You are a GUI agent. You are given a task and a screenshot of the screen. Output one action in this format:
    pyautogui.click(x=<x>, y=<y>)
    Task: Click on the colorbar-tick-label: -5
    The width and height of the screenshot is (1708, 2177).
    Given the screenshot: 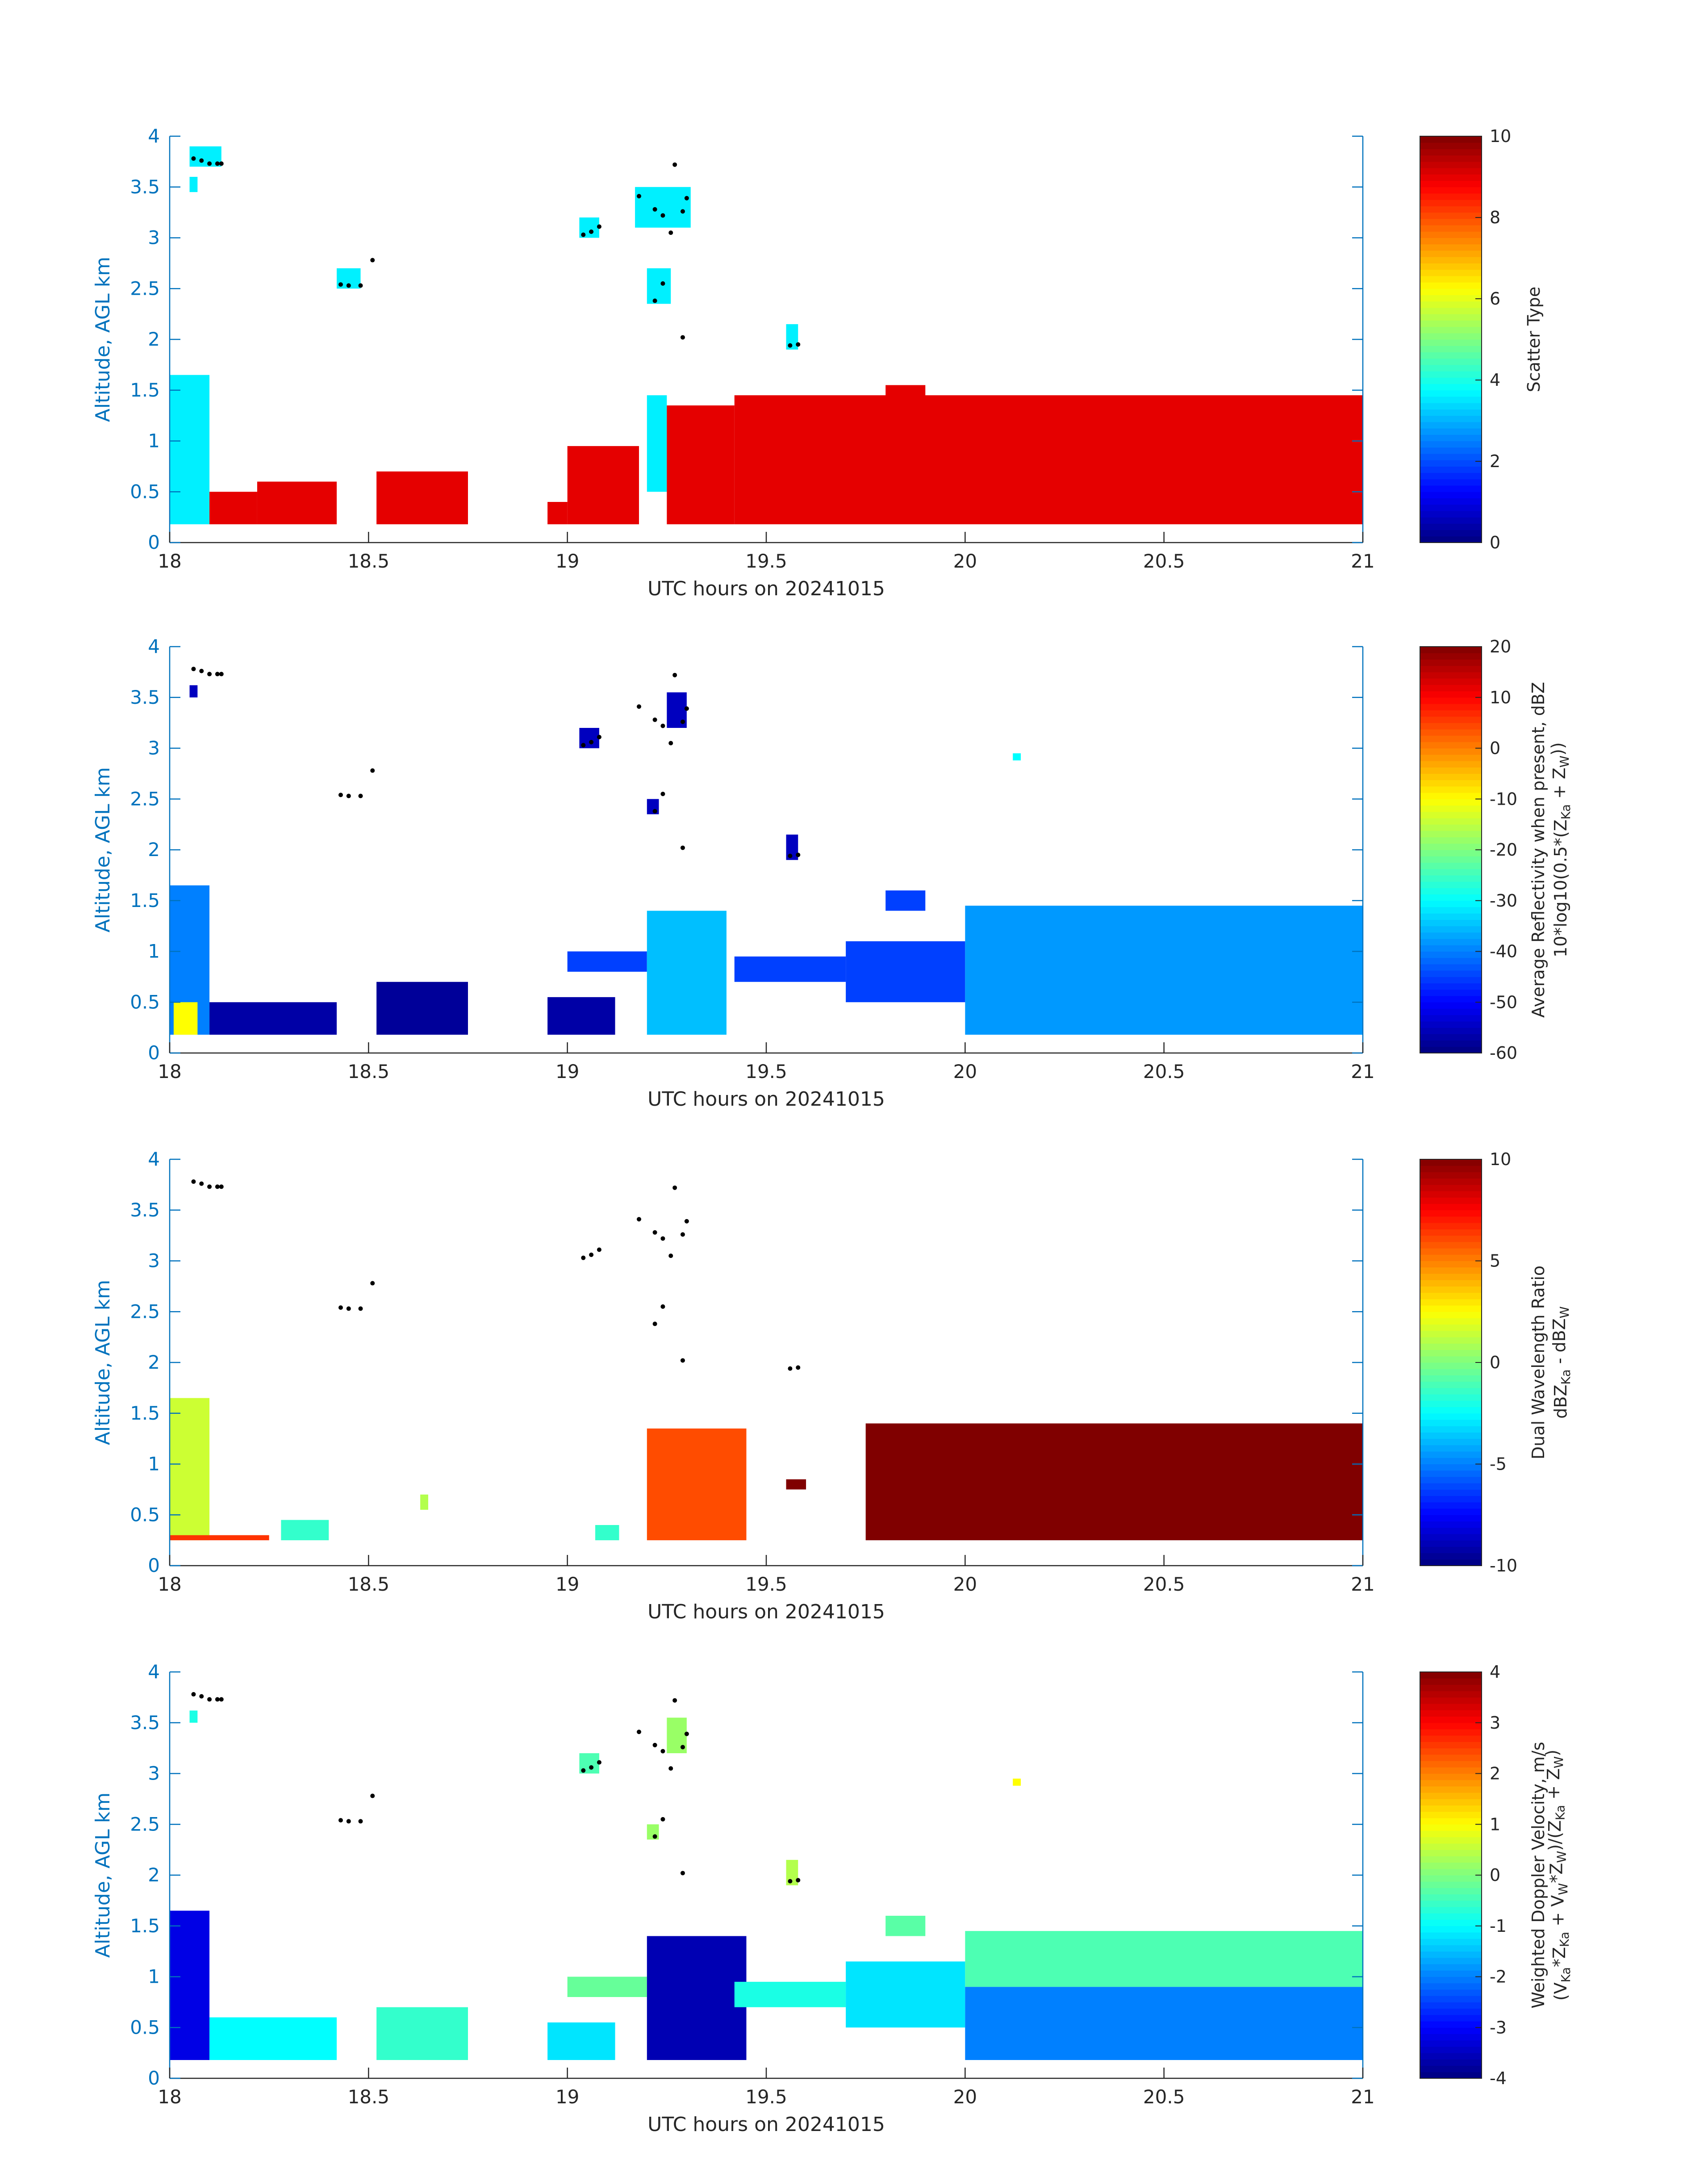 What is the action you would take?
    pyautogui.click(x=1498, y=1464)
    